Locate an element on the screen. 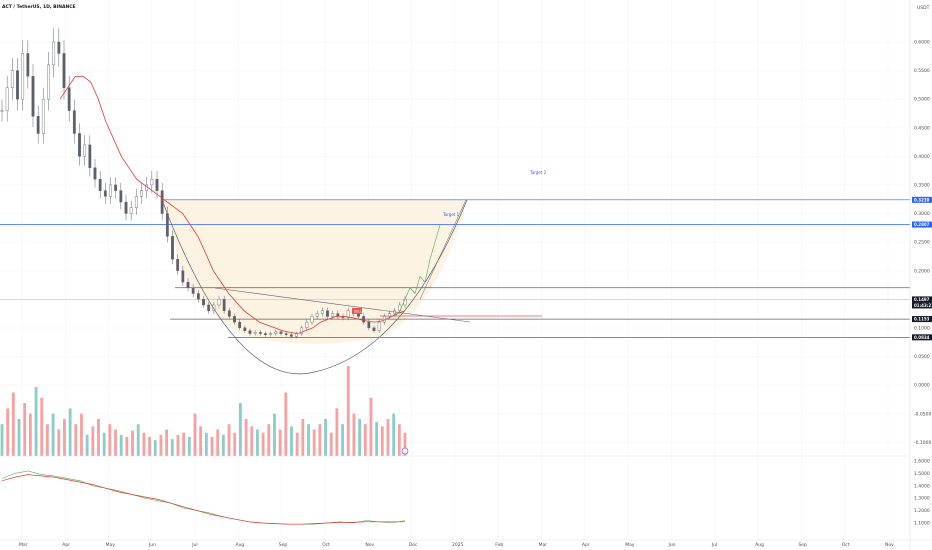  price-tick-label: 0.4000 is located at coordinates (922, 157).